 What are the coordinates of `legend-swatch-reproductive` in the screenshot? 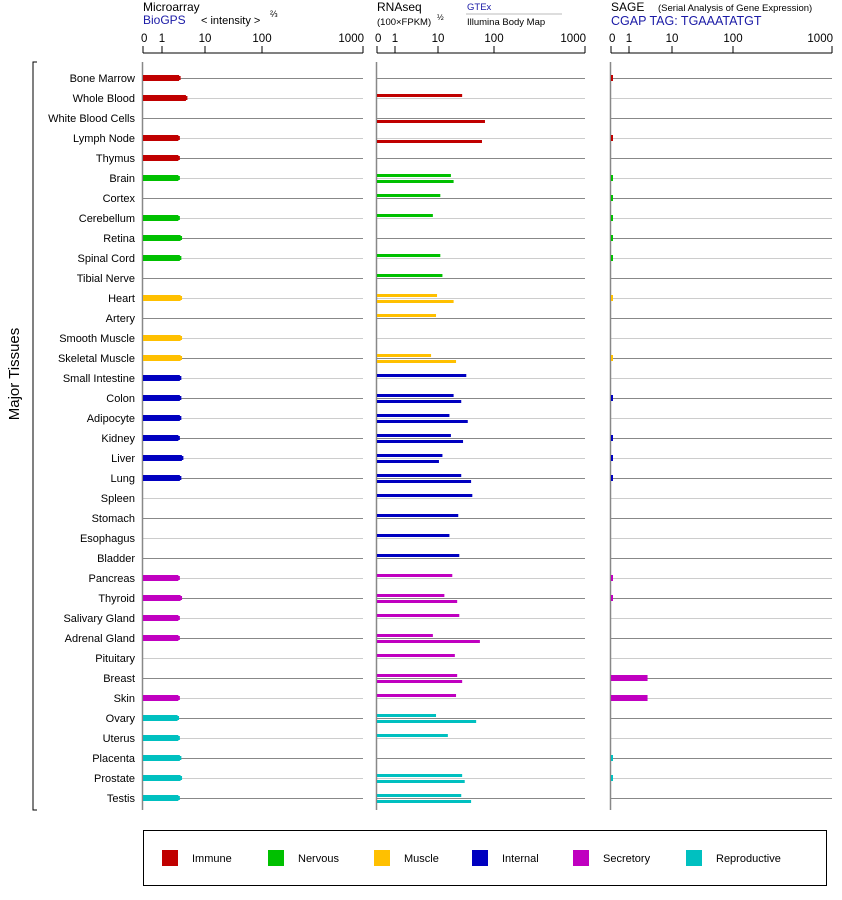 It's located at (694, 858).